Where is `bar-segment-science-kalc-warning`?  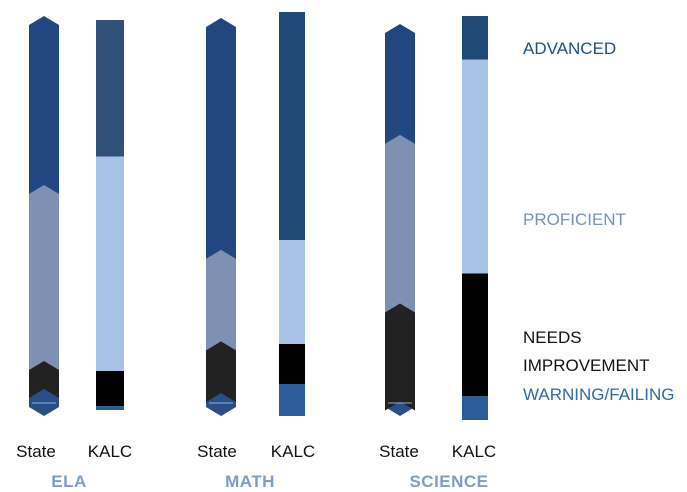 bar-segment-science-kalc-warning is located at coordinates (475, 408).